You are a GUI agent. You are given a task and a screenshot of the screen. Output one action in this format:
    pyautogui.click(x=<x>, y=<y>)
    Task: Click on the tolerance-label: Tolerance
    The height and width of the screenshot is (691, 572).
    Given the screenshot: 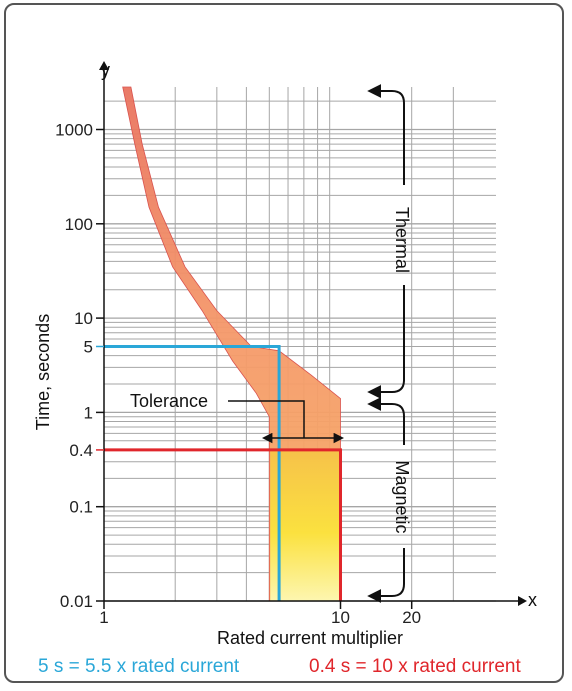 What is the action you would take?
    pyautogui.click(x=169, y=401)
    